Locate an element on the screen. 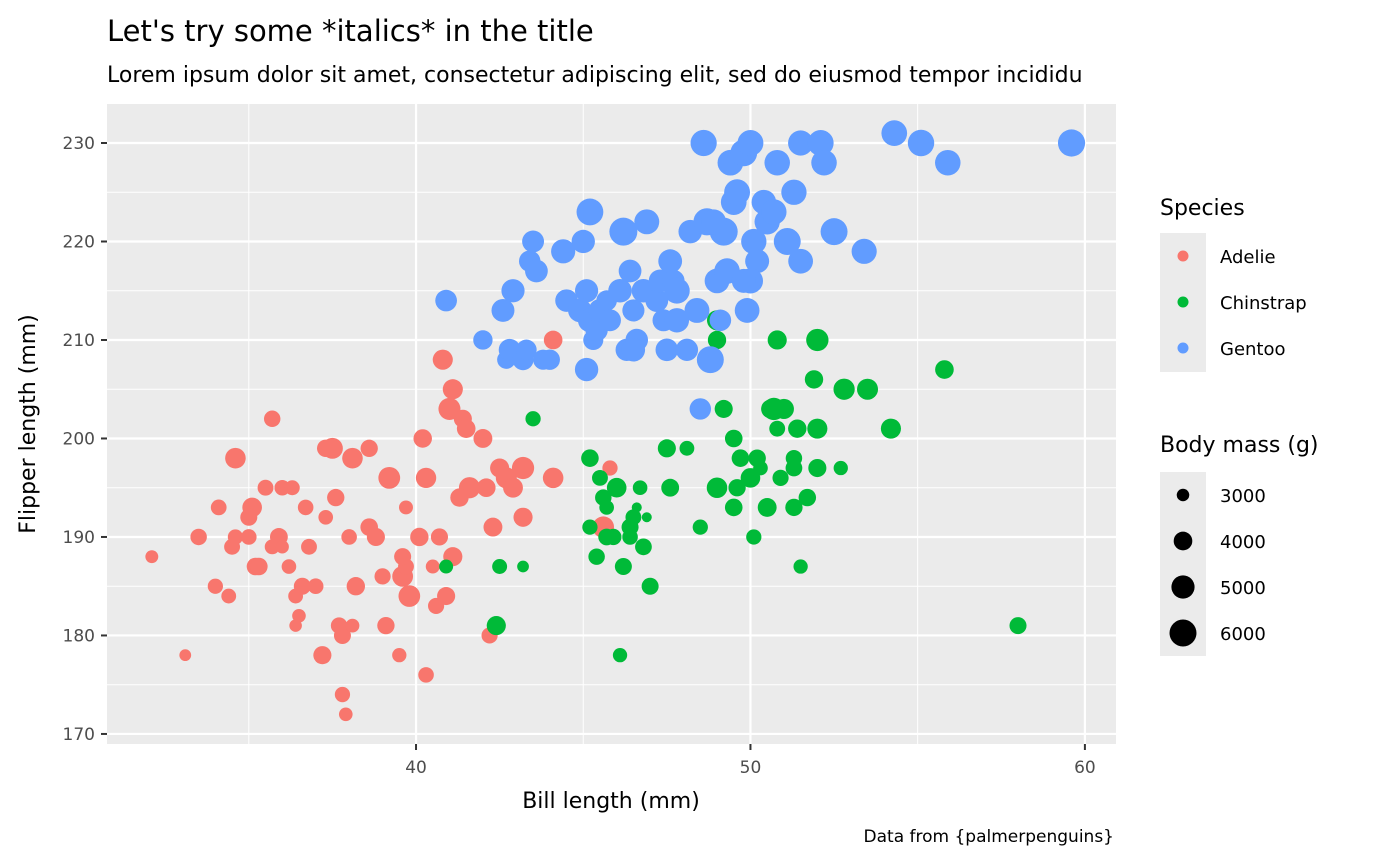 The image size is (1400, 865). species-legend-title: Species is located at coordinates (1202, 208).